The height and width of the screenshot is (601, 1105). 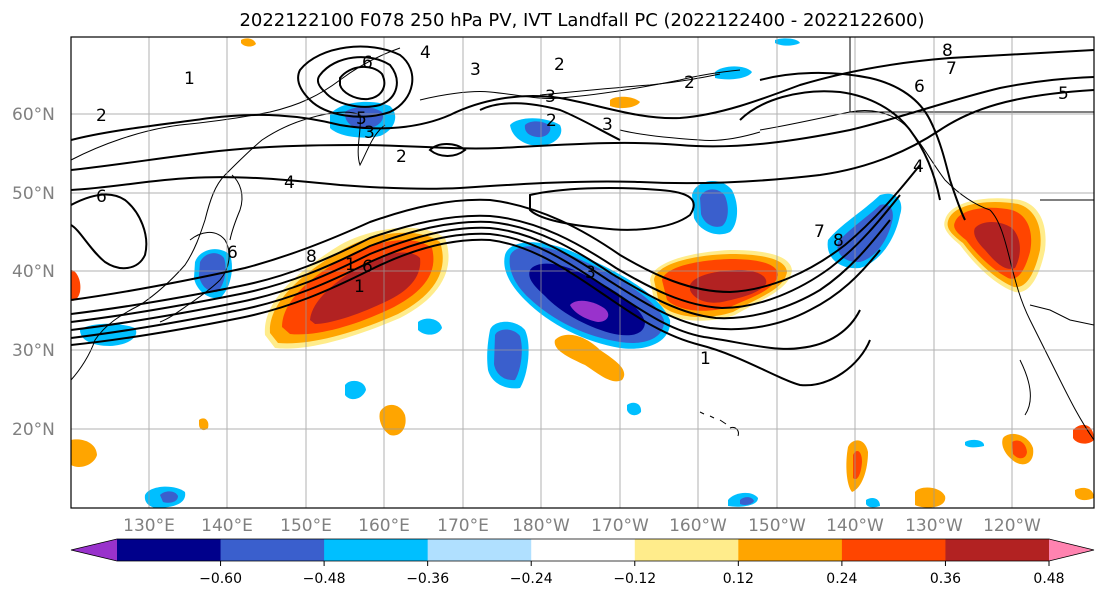 I want to click on lon-label: 160°W, so click(x=698, y=526).